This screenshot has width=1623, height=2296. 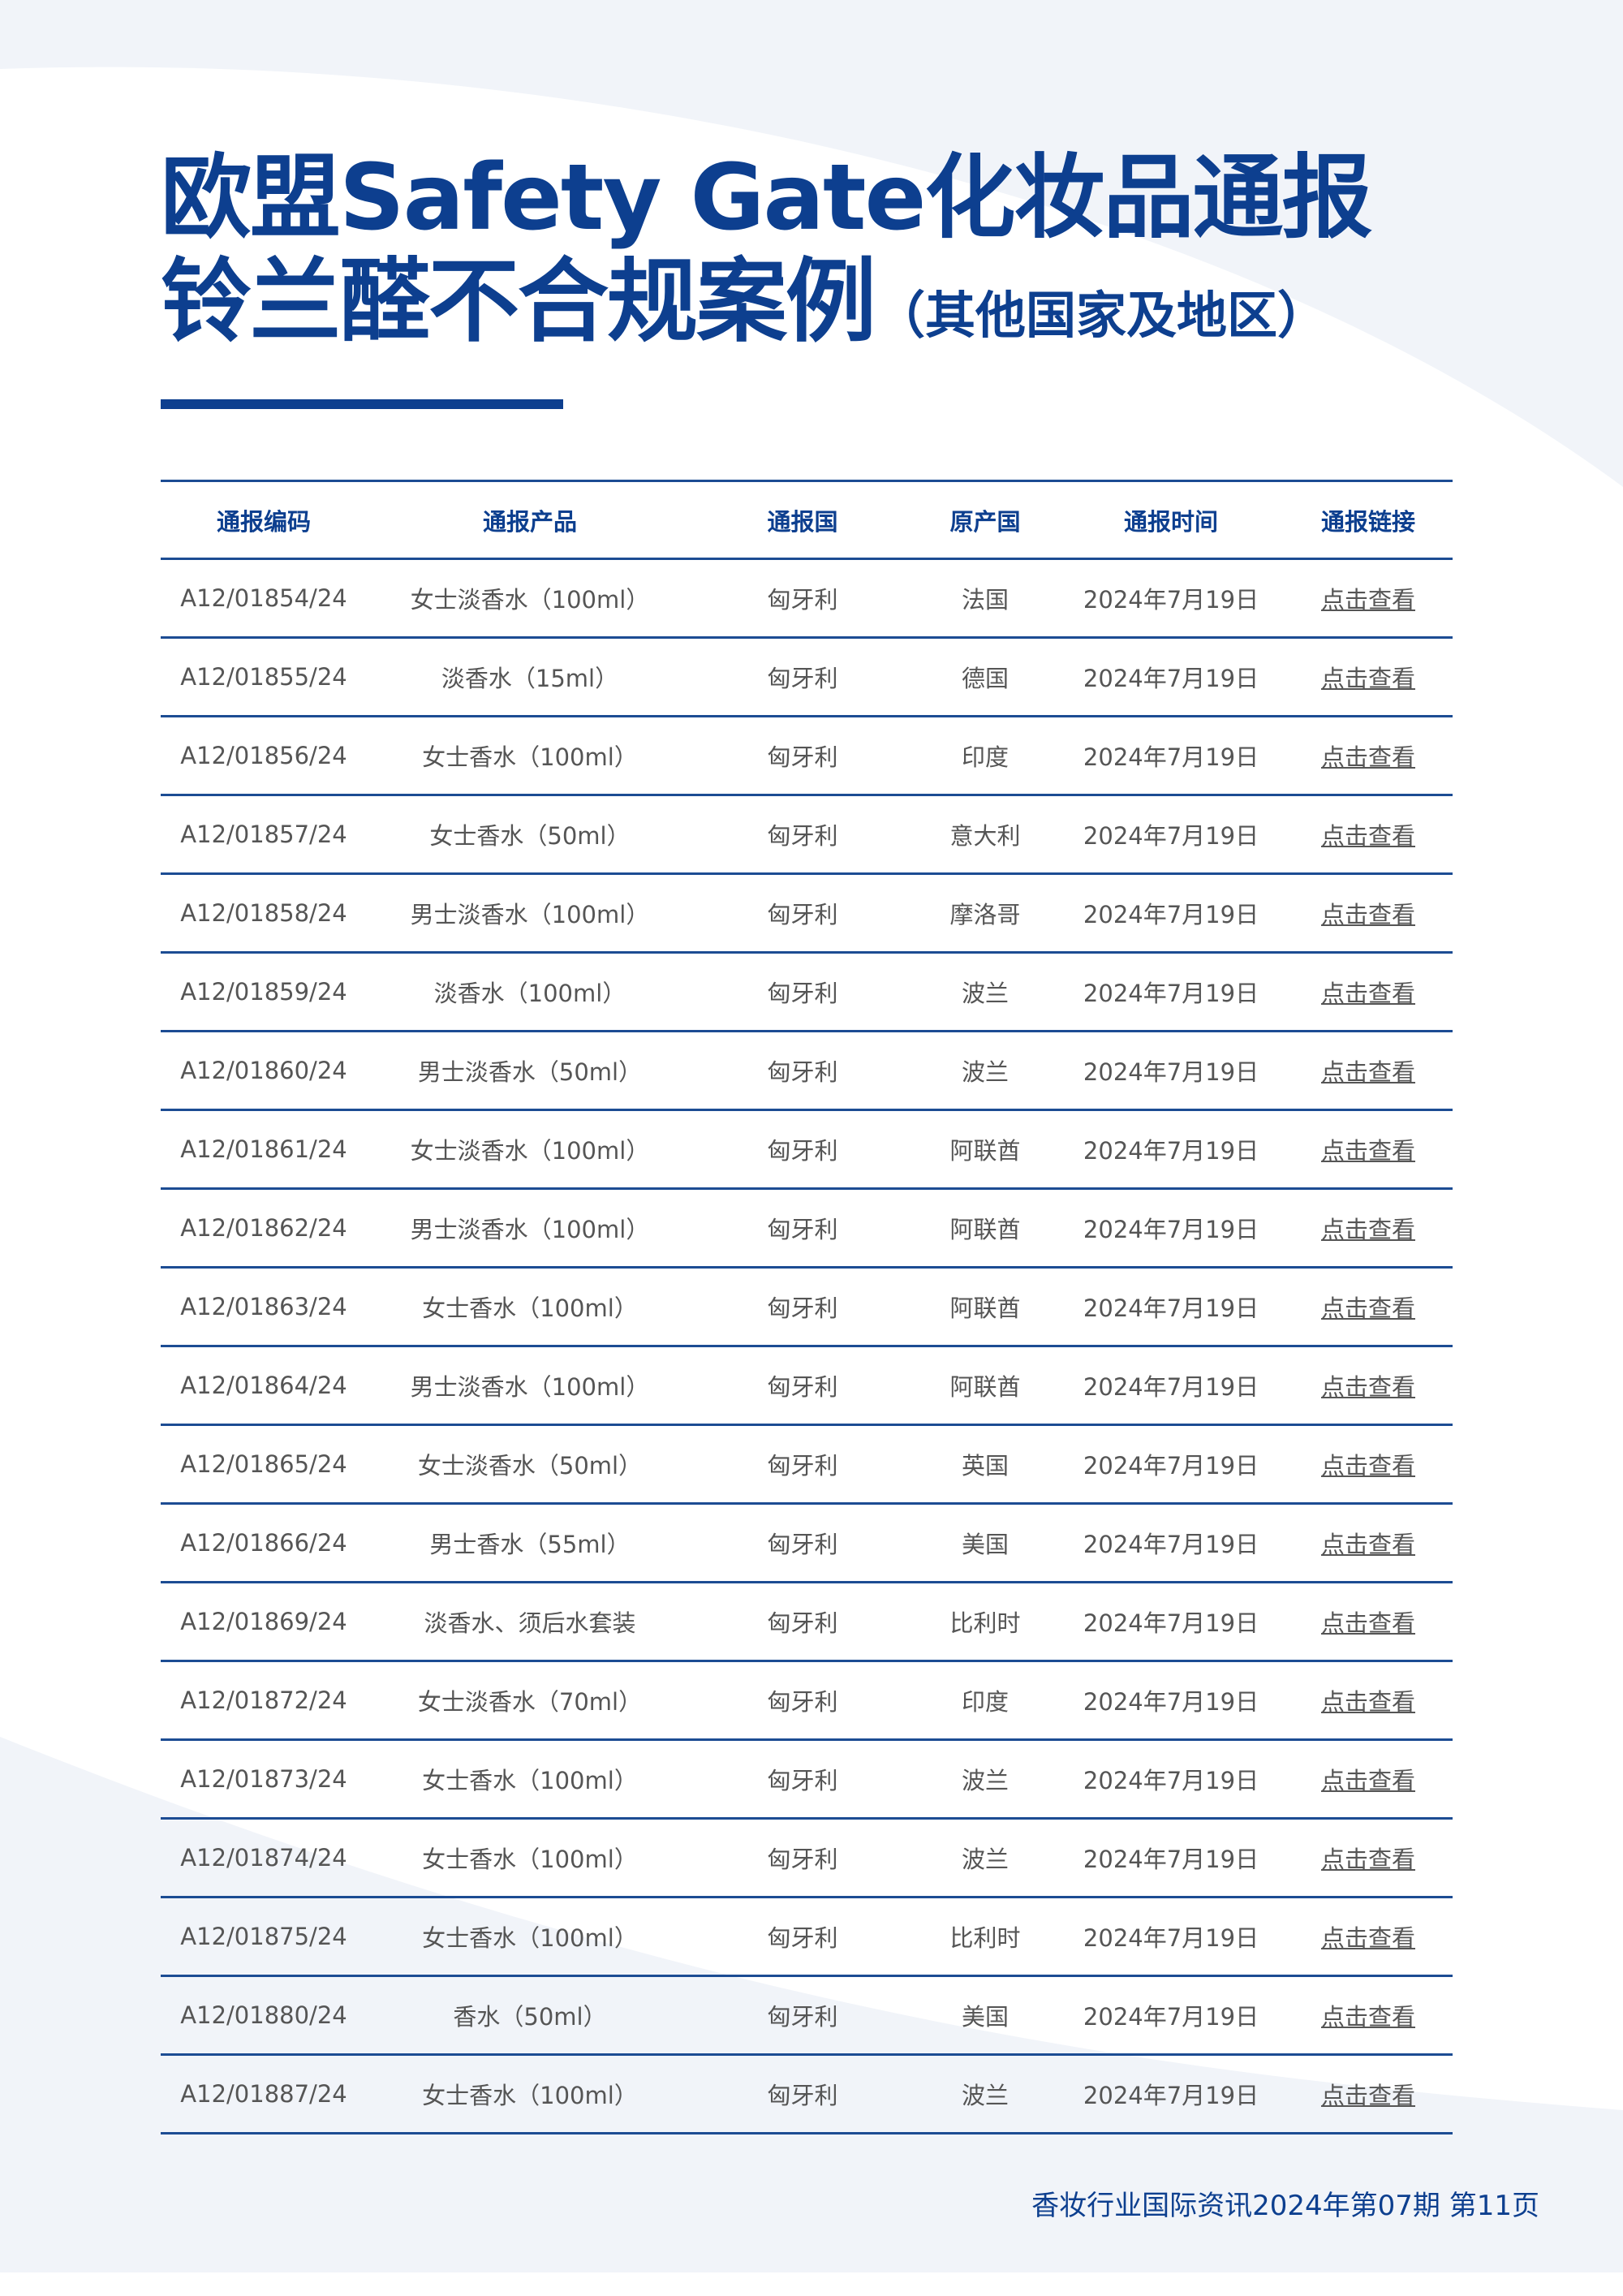 What do you see at coordinates (530, 1228) in the screenshot?
I see `product-cell: 男士淡香水（100ml）` at bounding box center [530, 1228].